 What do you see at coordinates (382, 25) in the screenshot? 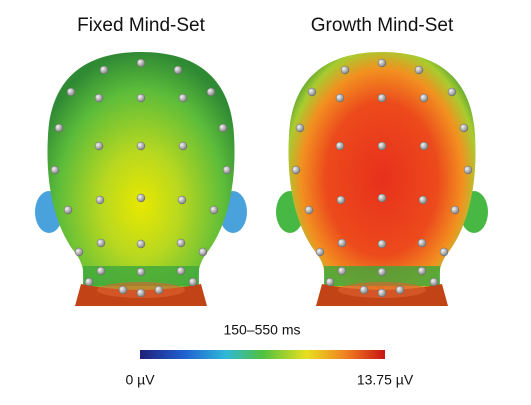
I see `panel-title: Growth Mind-Set` at bounding box center [382, 25].